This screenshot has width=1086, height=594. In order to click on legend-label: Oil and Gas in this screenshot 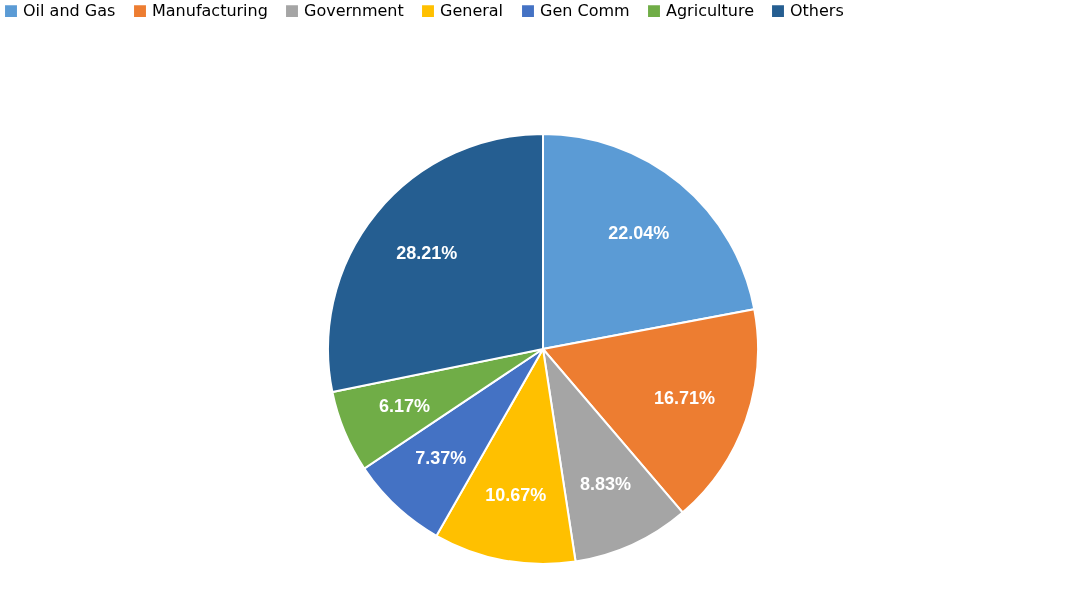, I will do `click(69, 11)`.